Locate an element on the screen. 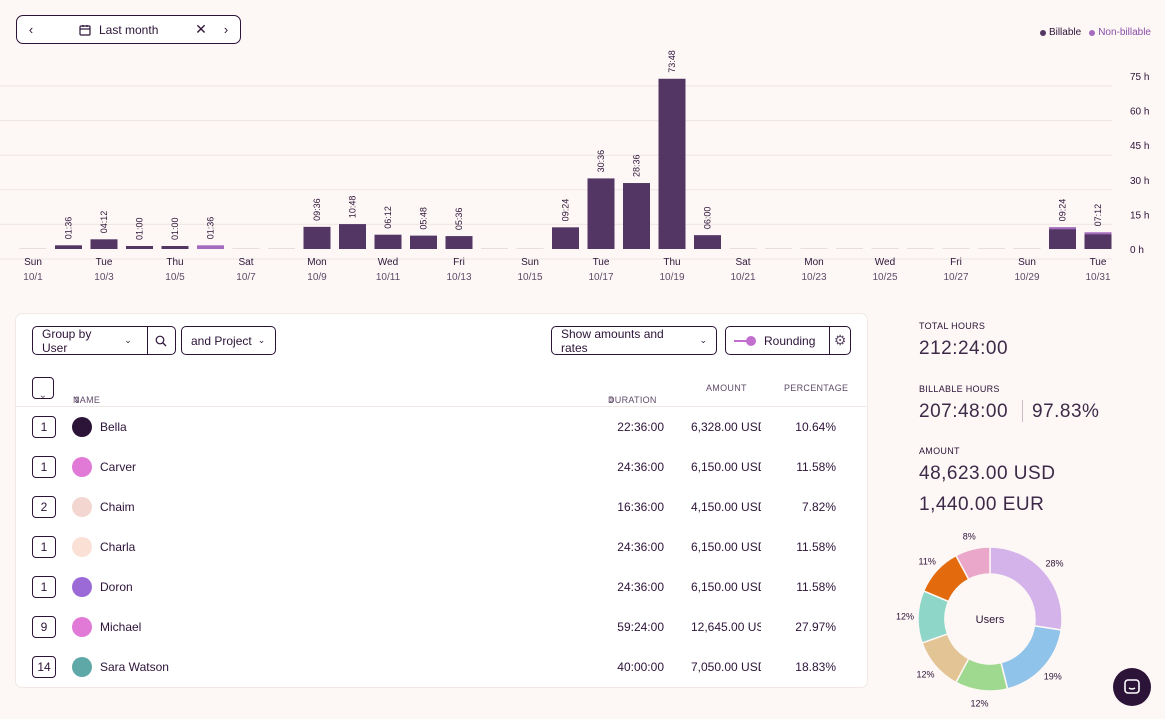 This screenshot has width=1165, height=719. table-row: 1 Doron 24:36:00 6,150.00 USD 11.58% is located at coordinates (441, 587).